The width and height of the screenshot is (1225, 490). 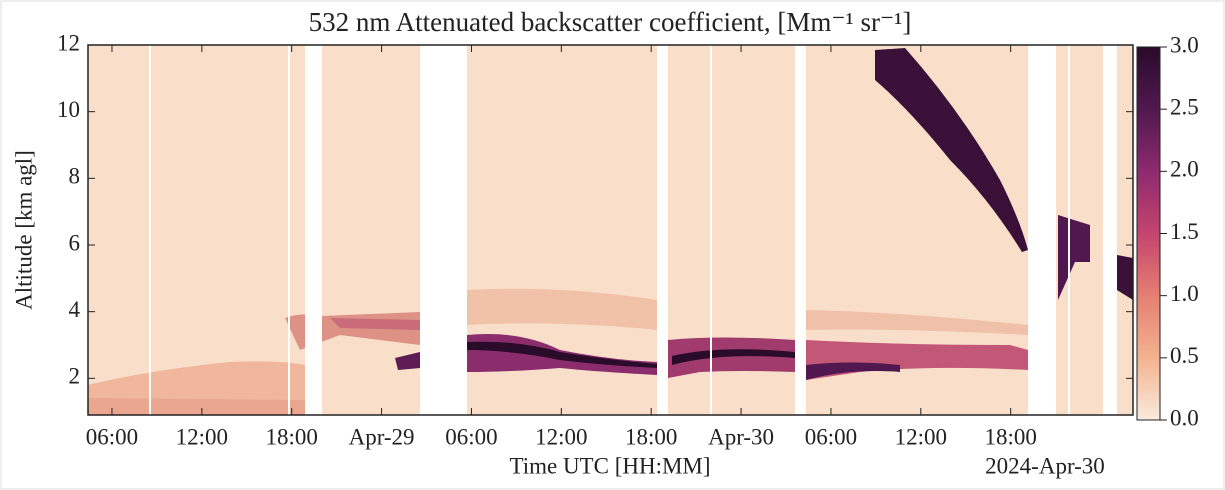 What do you see at coordinates (1184, 44) in the screenshot?
I see `colorbar-tick-label: 3.0` at bounding box center [1184, 44].